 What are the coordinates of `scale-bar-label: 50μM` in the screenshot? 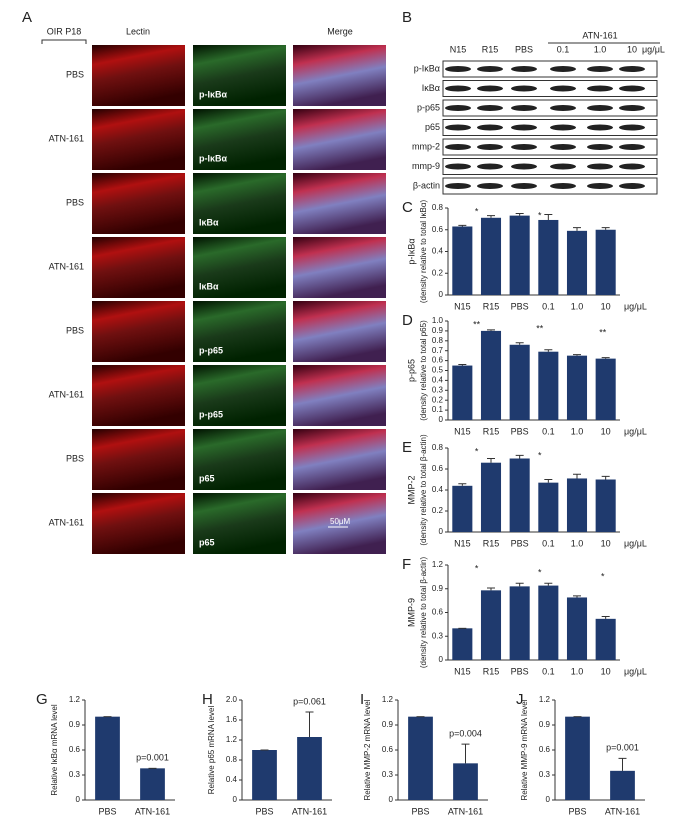 It's located at (340, 521).